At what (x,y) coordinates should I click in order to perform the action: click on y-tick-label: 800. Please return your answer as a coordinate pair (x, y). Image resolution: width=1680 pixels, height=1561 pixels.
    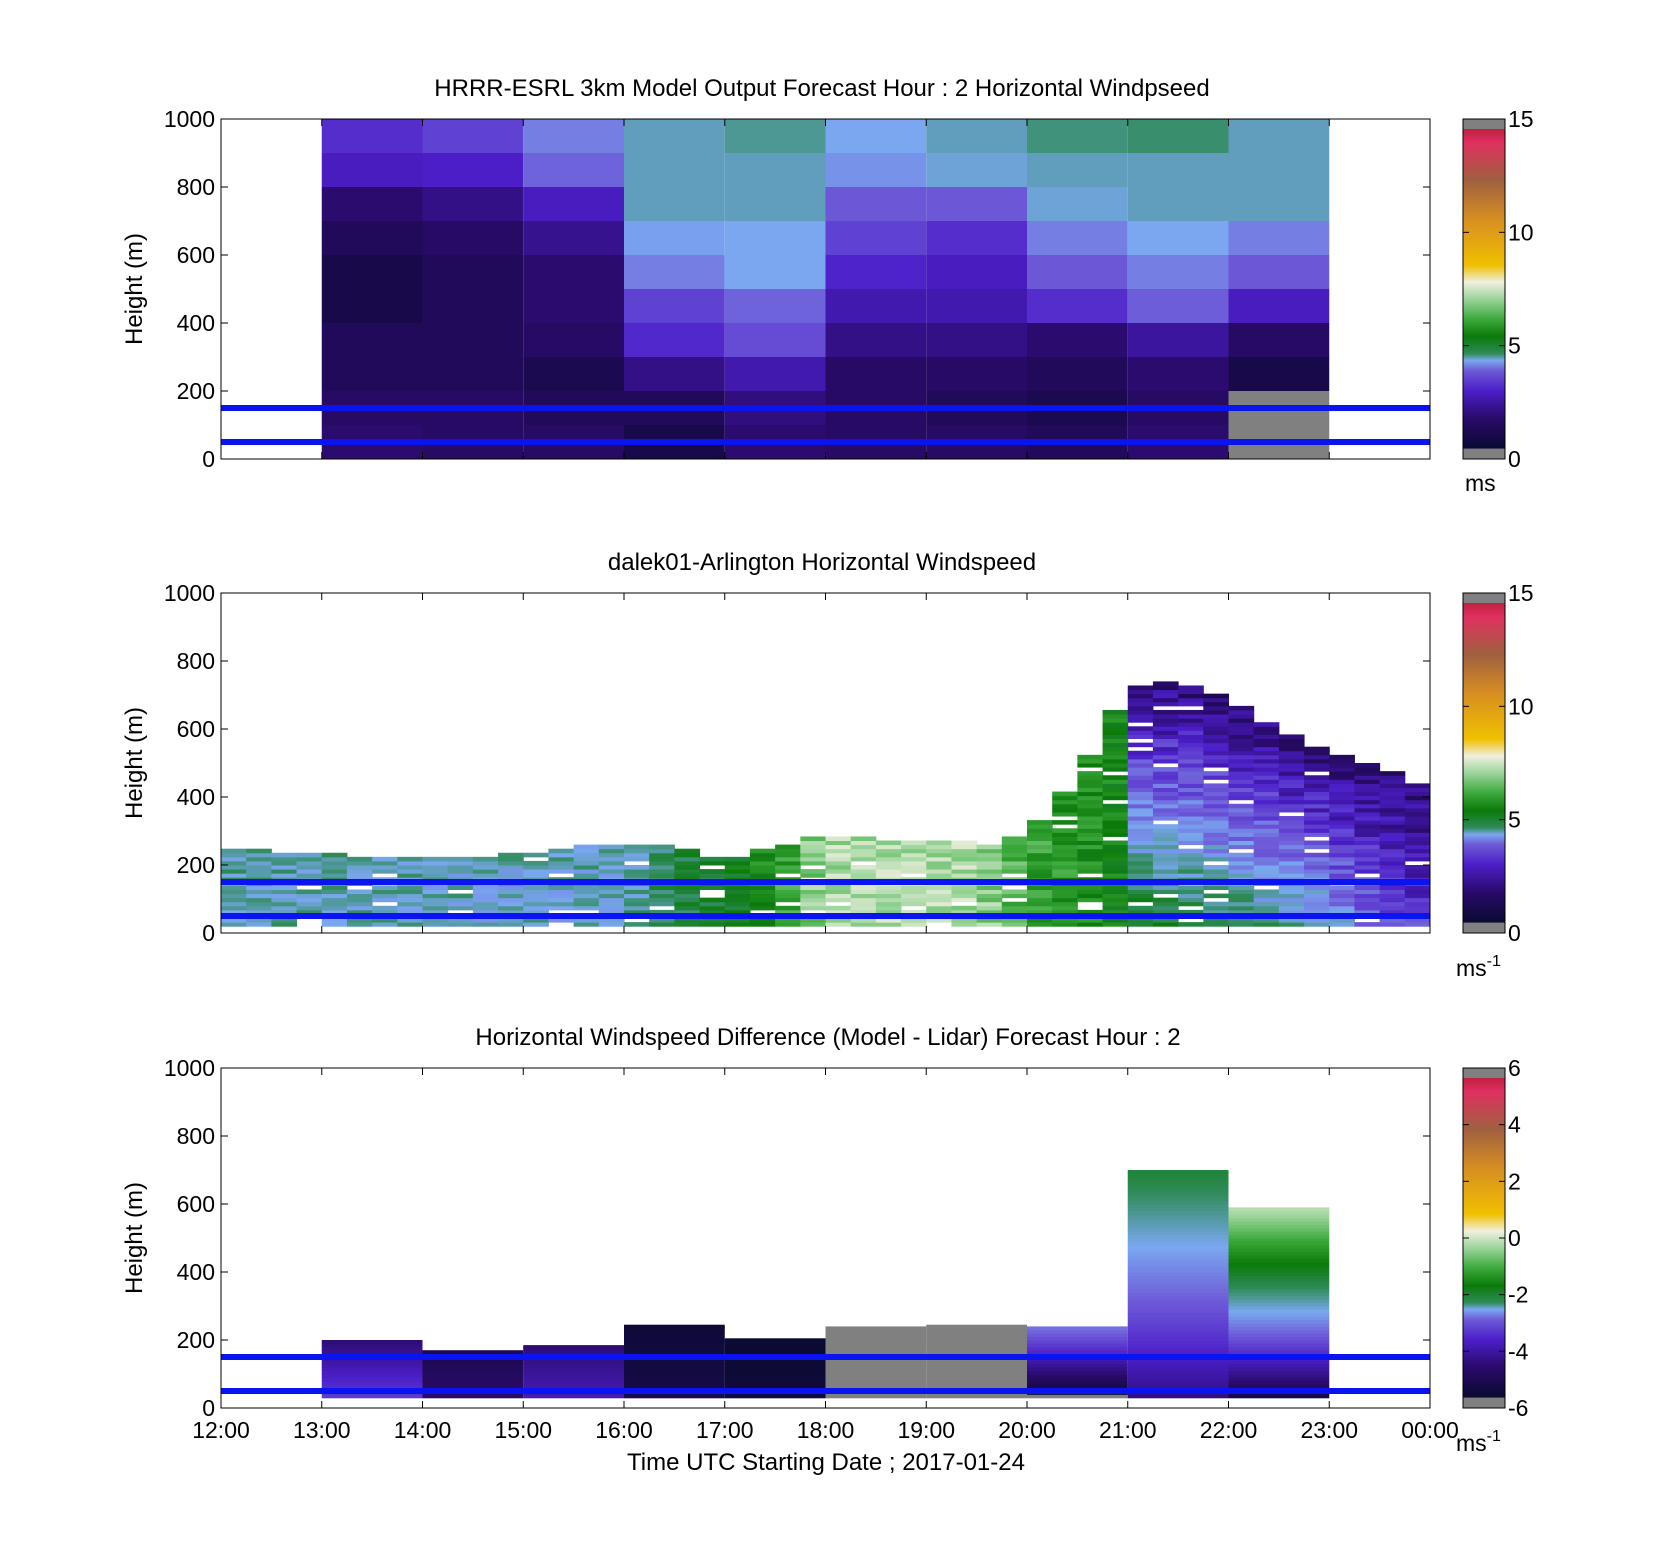
    Looking at the image, I should click on (196, 1136).